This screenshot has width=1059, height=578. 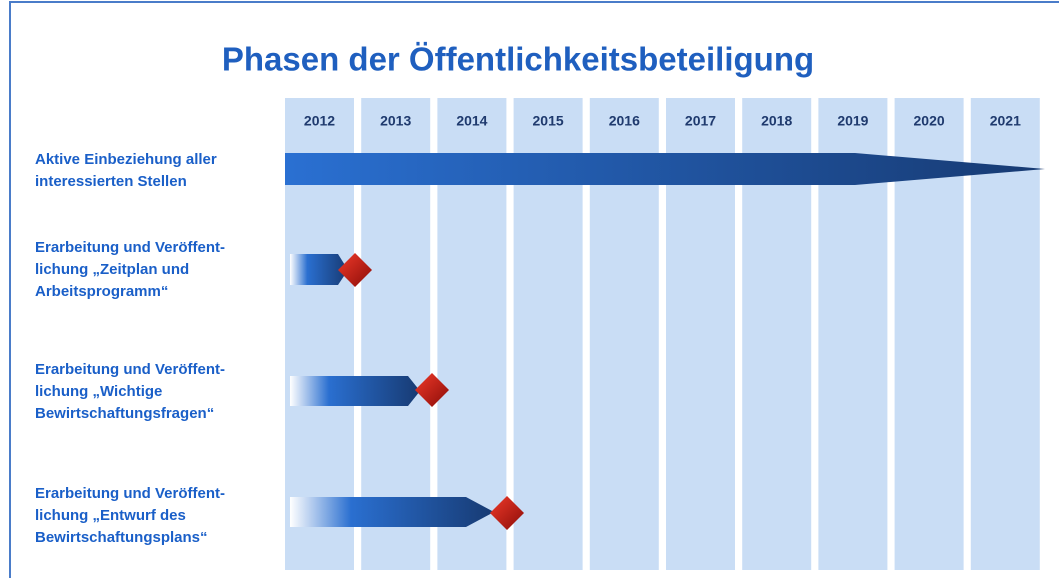 I want to click on title: Phasen der Öffentlichkeitsbeteiligung, so click(x=518, y=59).